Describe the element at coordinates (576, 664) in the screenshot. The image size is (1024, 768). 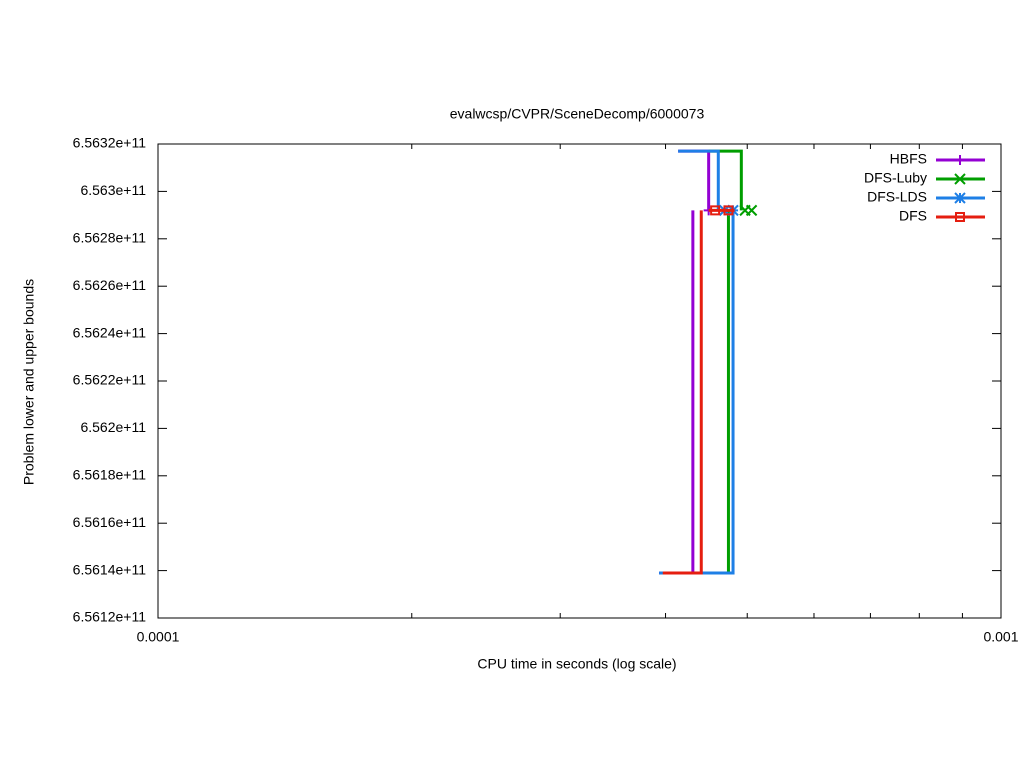
I see `x-axis-label: CPU time in seconds (log scale)` at that location.